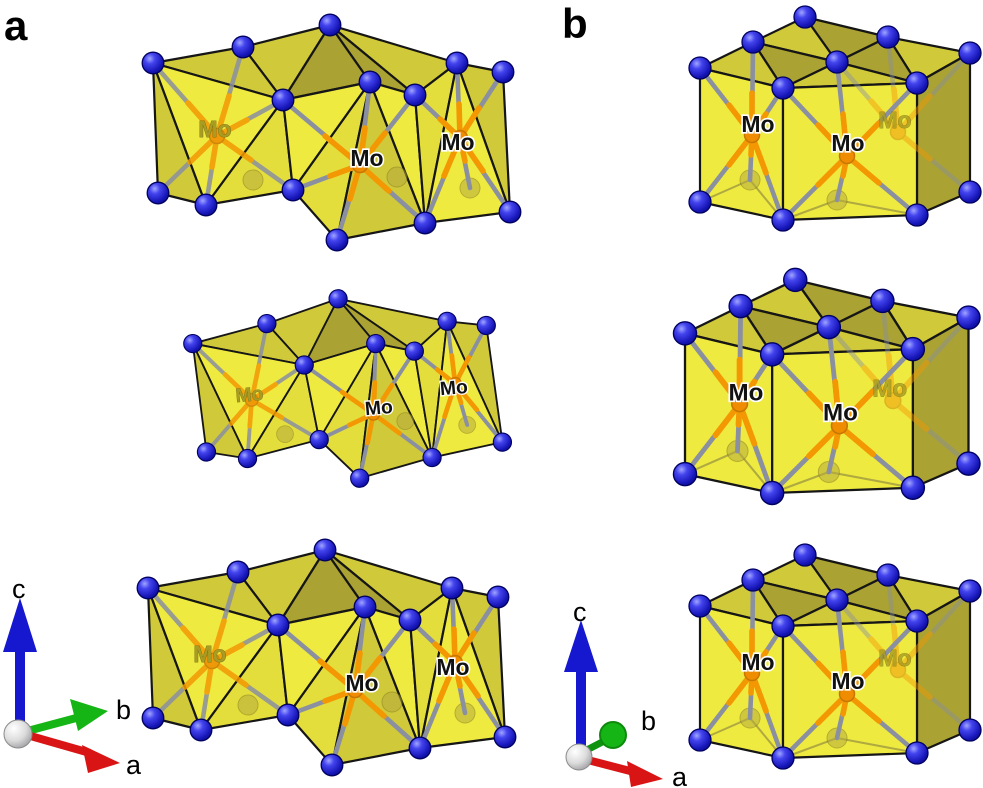 This screenshot has width=983, height=788. What do you see at coordinates (89, 715) in the screenshot?
I see `axis-b-arrowhead-icon` at bounding box center [89, 715].